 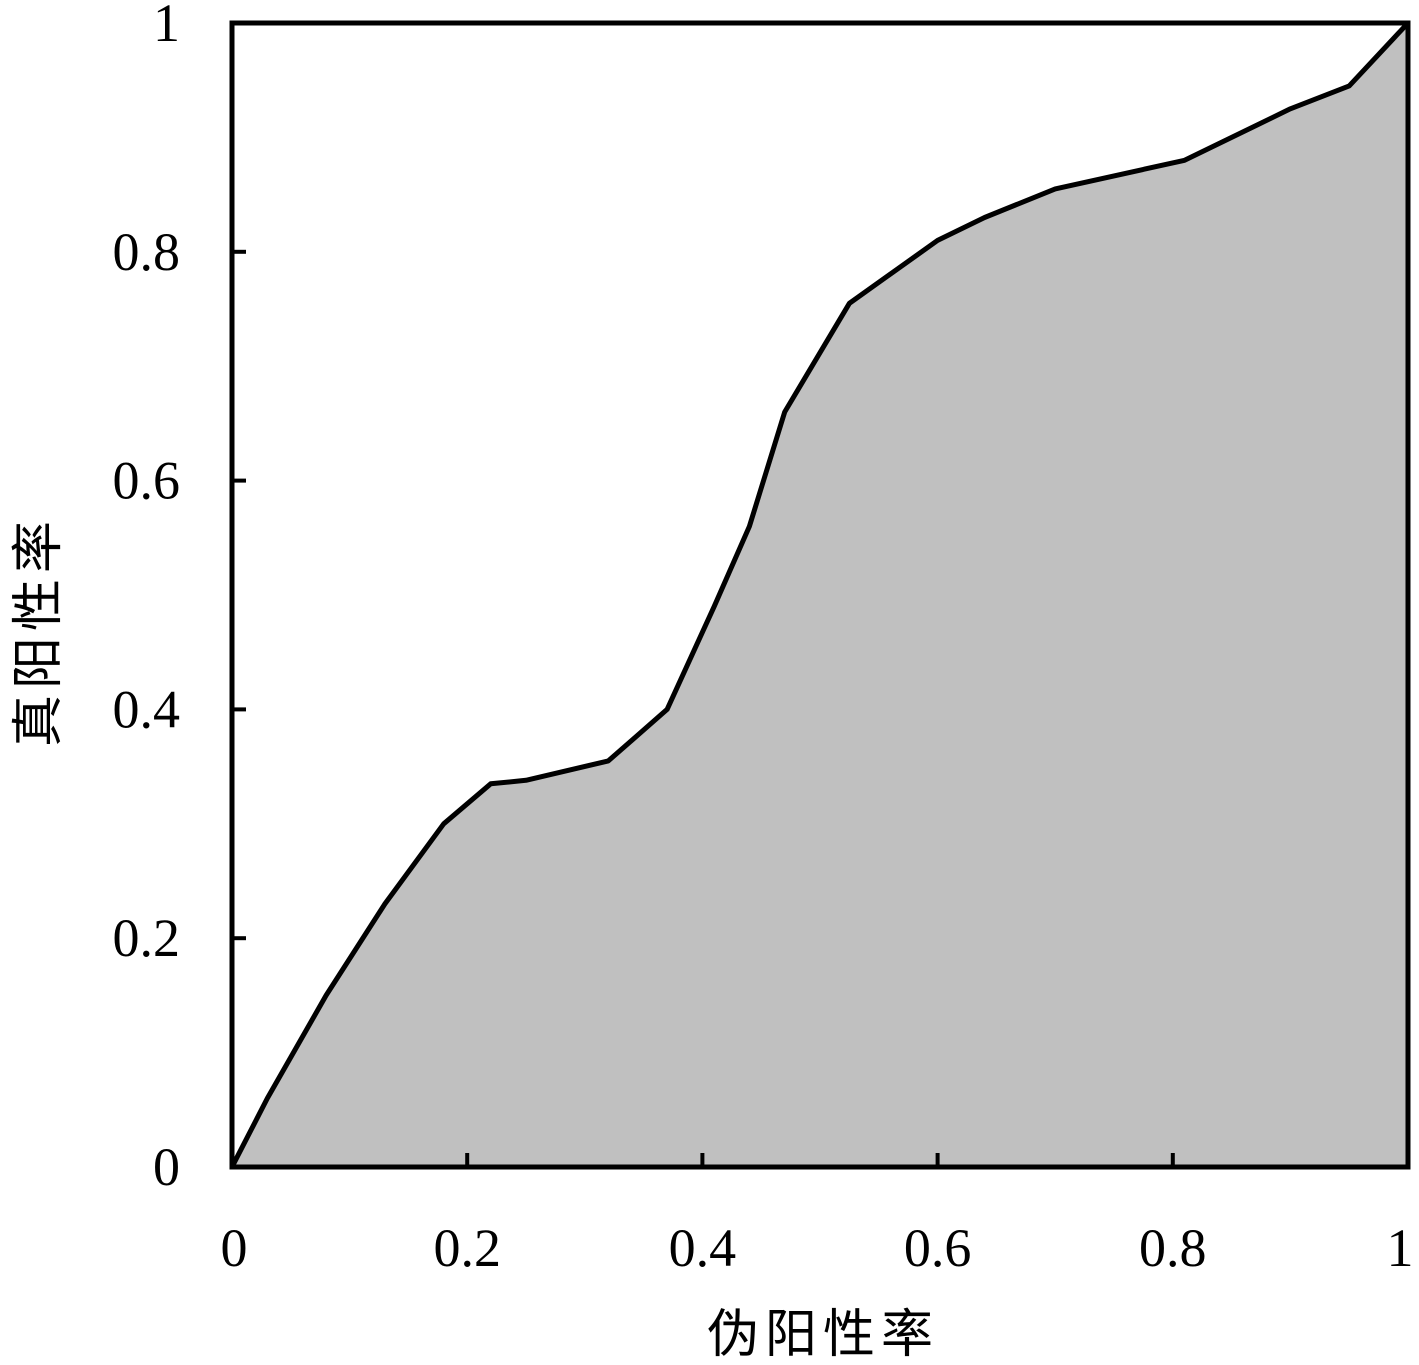 What do you see at coordinates (234, 1248) in the screenshot?
I see `x-tick-label: 0` at bounding box center [234, 1248].